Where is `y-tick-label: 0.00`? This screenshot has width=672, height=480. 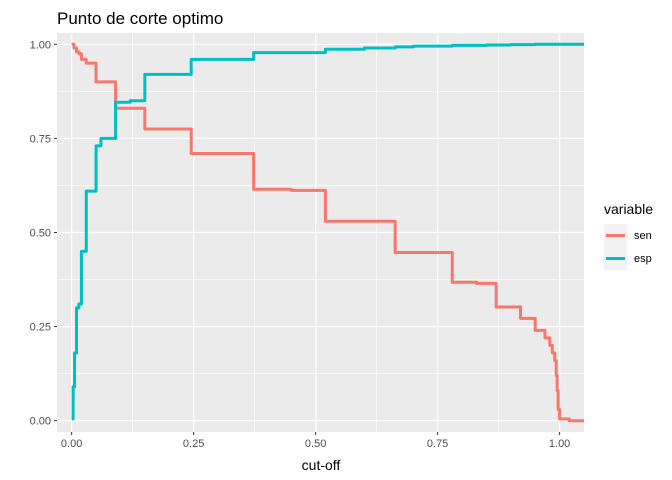
y-tick-label: 0.00 is located at coordinates (40, 422).